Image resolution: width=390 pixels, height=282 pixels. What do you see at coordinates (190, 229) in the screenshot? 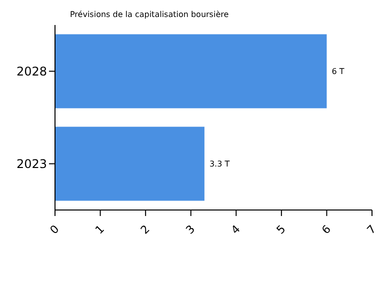
I see `x-tick-label: 3` at bounding box center [190, 229].